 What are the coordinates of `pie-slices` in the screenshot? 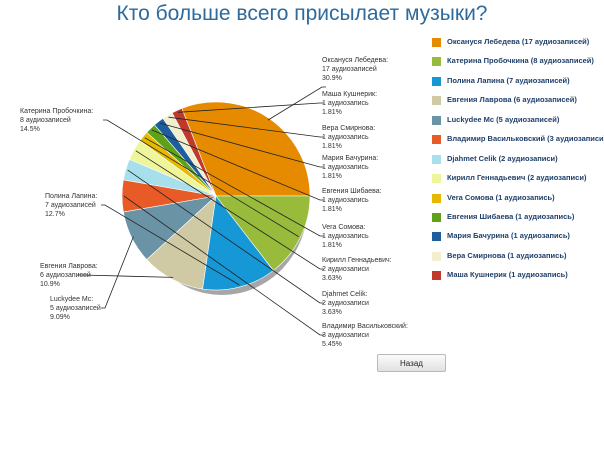 It's located at (216, 196).